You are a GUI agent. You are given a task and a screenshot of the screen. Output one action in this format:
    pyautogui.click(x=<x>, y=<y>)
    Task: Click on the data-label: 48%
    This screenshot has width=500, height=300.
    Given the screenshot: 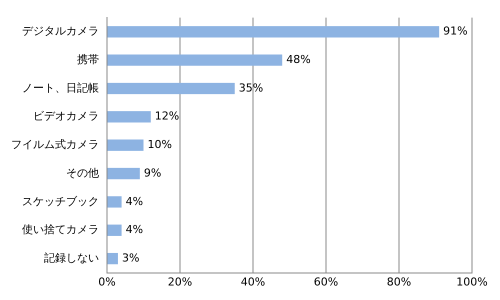 What is the action you would take?
    pyautogui.click(x=298, y=59)
    